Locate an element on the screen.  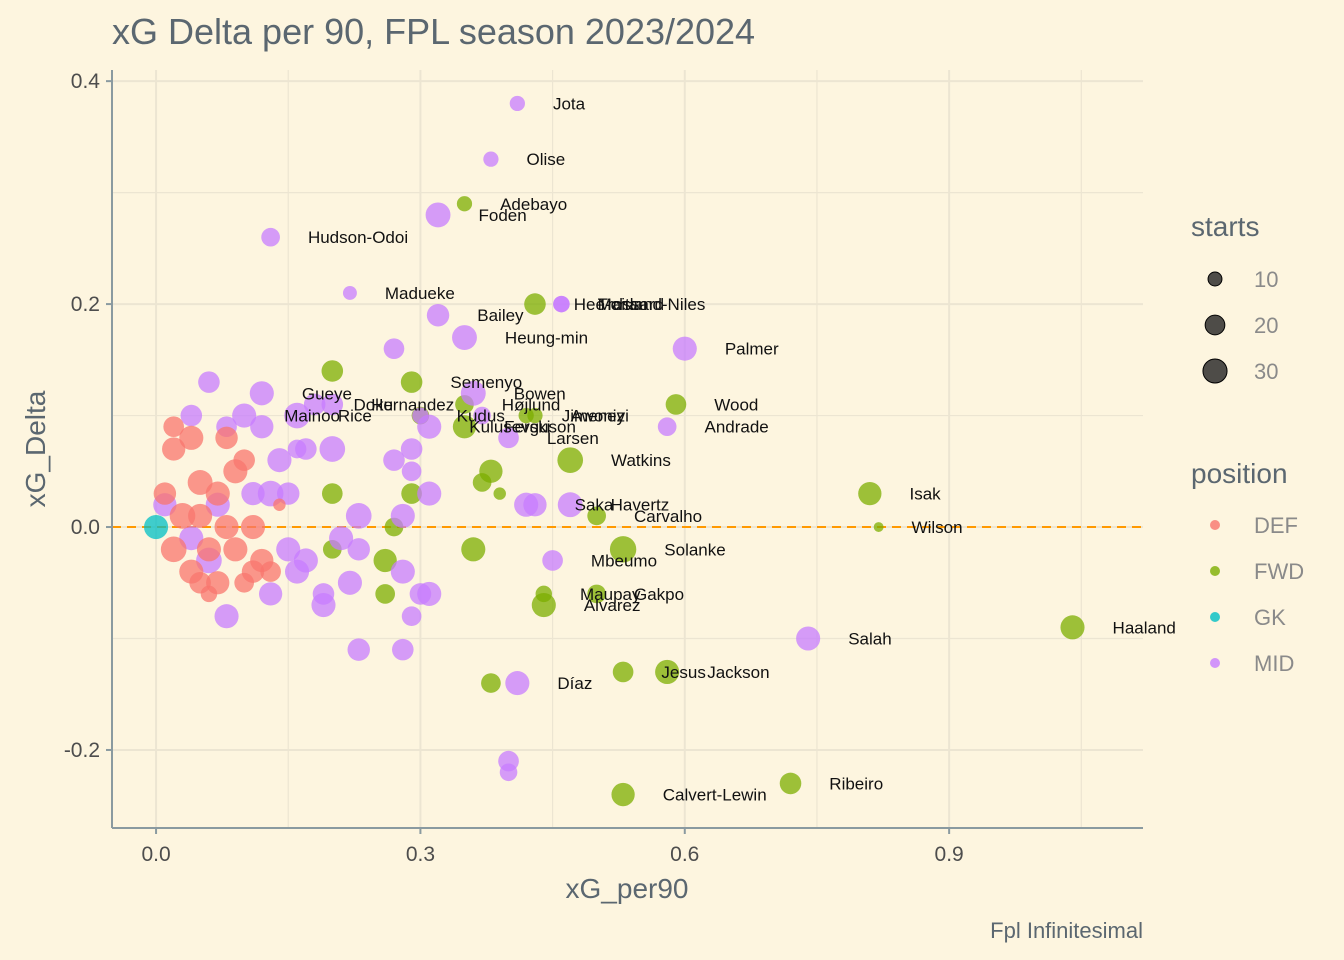
point-label: Bowen is located at coordinates (540, 393).